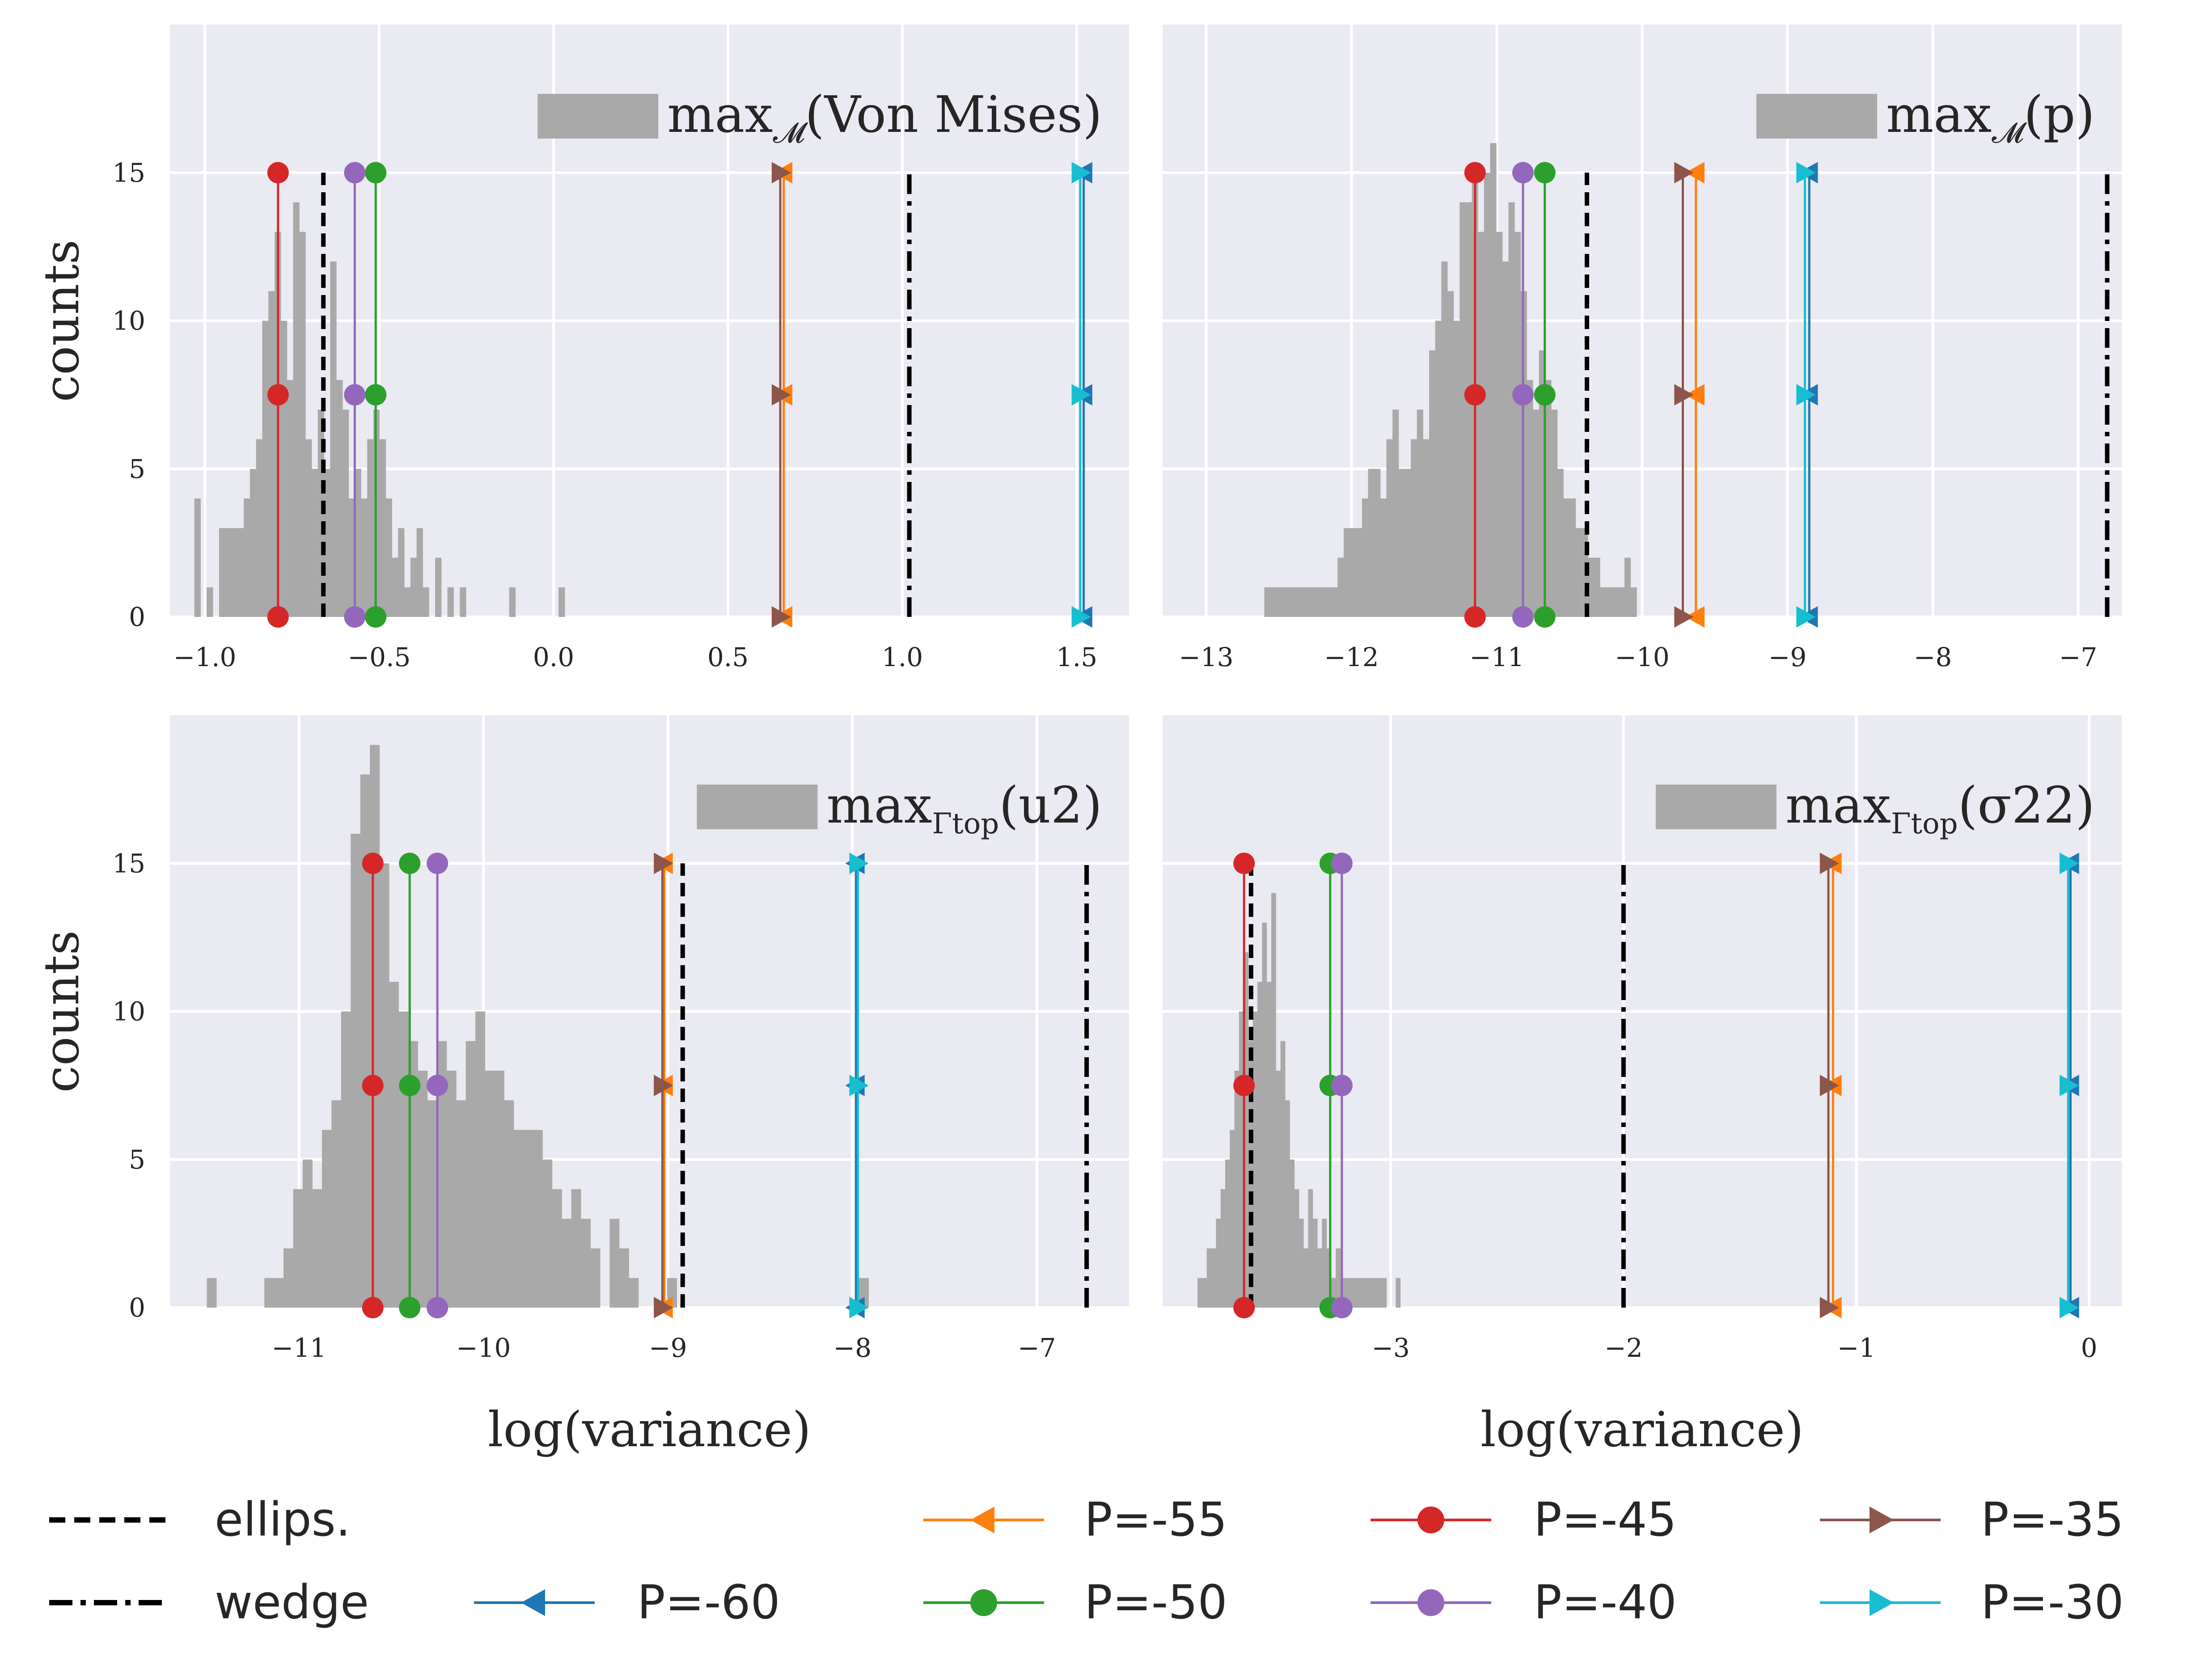 The height and width of the screenshot is (1680, 2187). What do you see at coordinates (137, 617) in the screenshot?
I see `y-tick-label: 0` at bounding box center [137, 617].